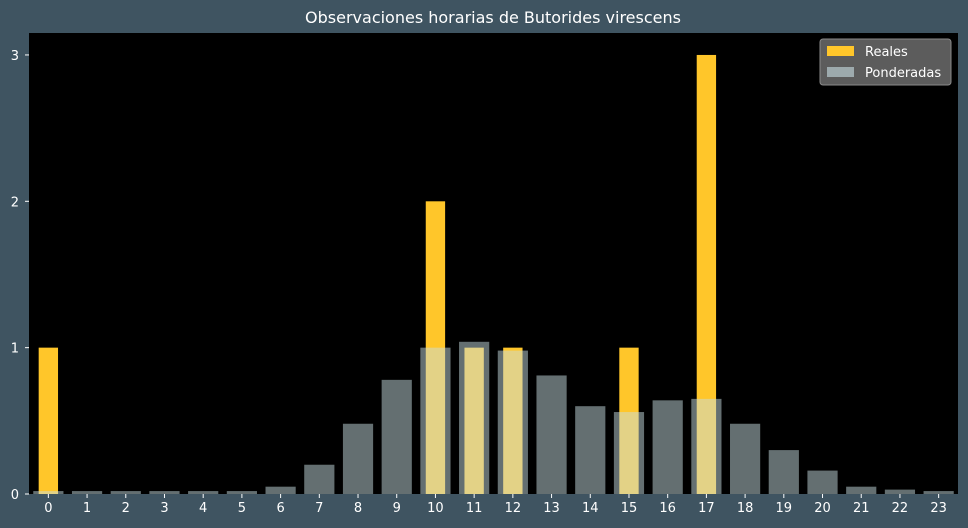 The image size is (968, 528). I want to click on x-tick-label: 16, so click(667, 508).